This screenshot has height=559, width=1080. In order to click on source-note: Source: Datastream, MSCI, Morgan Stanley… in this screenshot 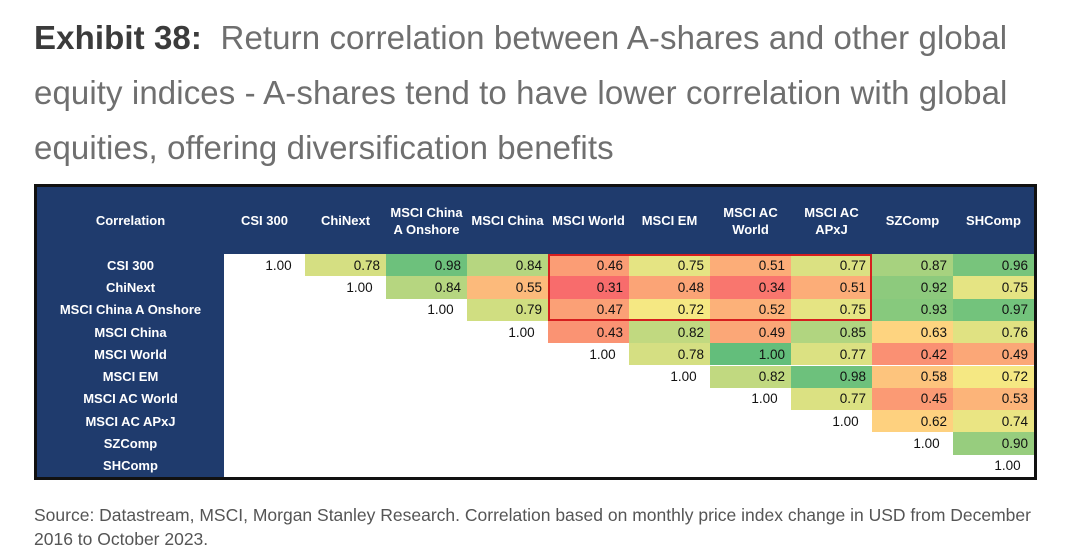, I will do `click(532, 527)`.